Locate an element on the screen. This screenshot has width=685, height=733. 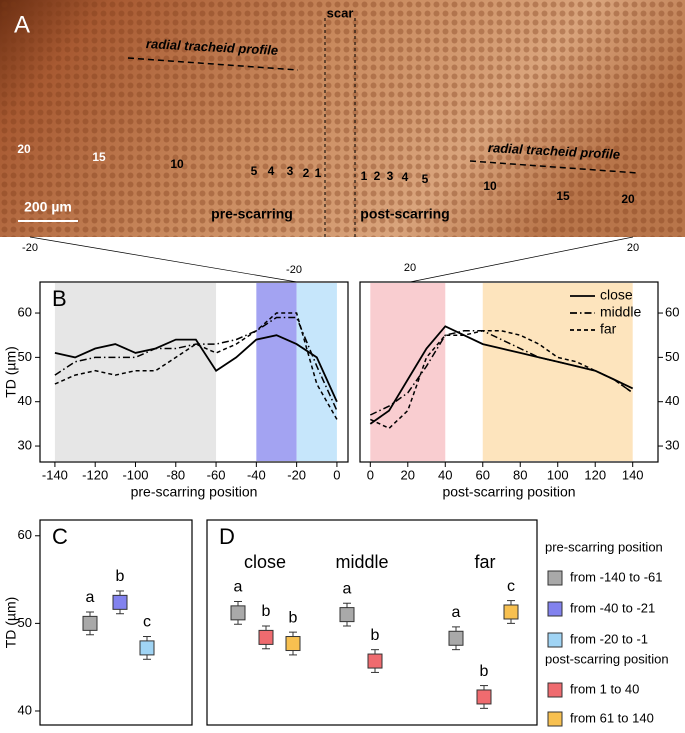
x-tick-label: -20 is located at coordinates (296, 474).